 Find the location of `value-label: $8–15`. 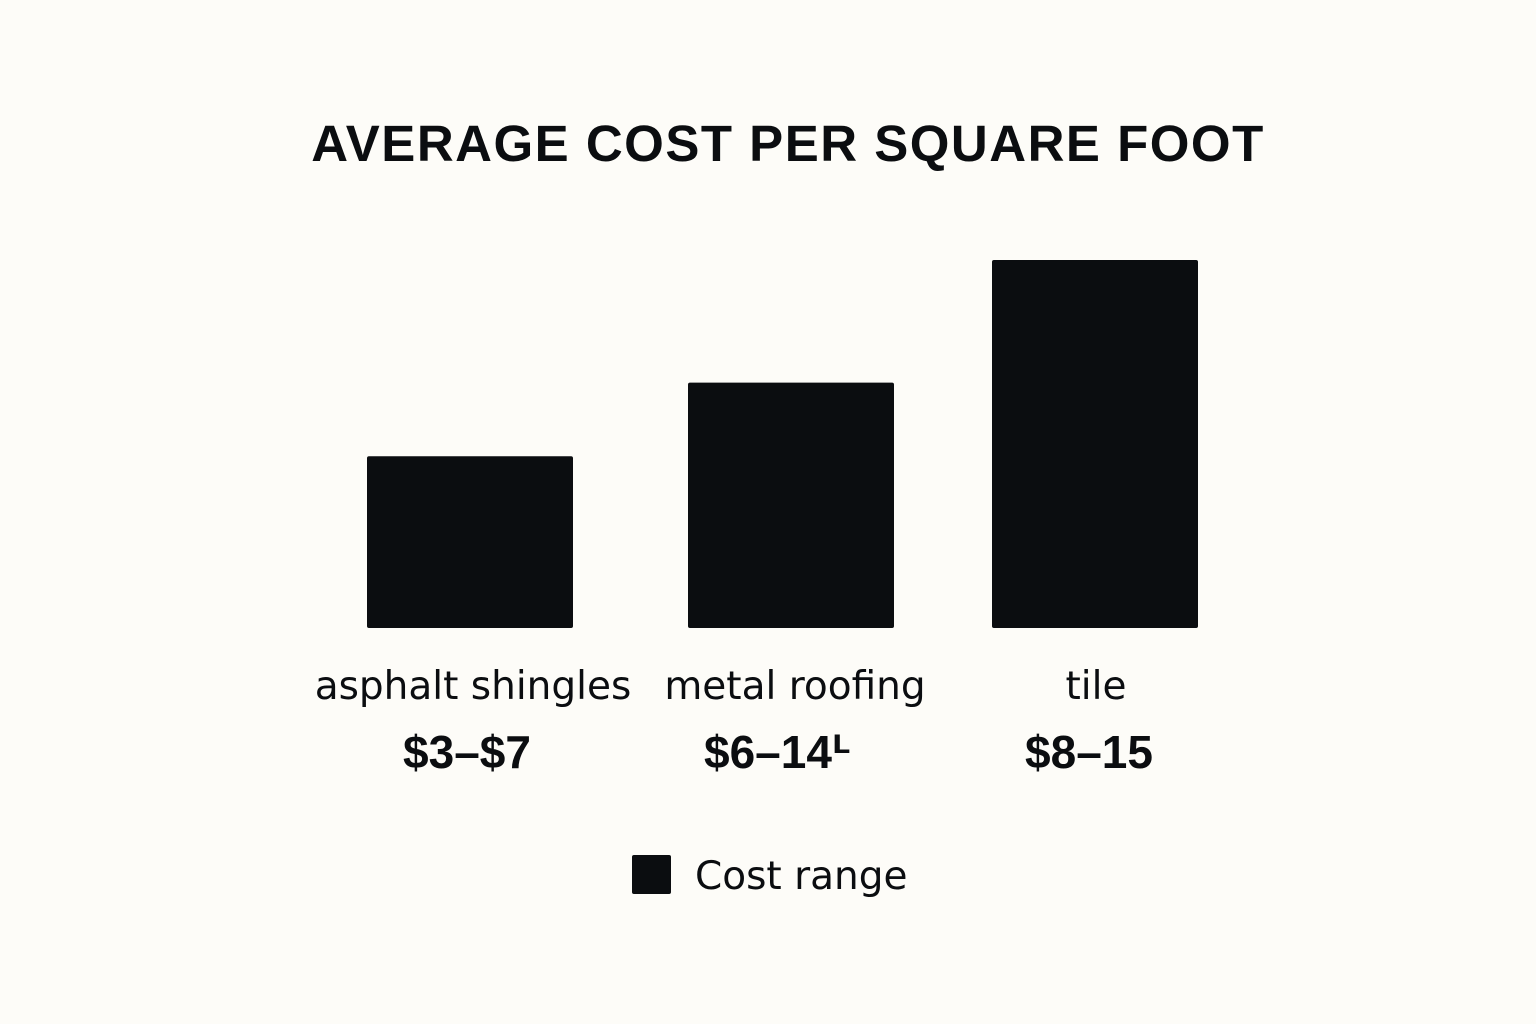

value-label: $8–15 is located at coordinates (1089, 752).